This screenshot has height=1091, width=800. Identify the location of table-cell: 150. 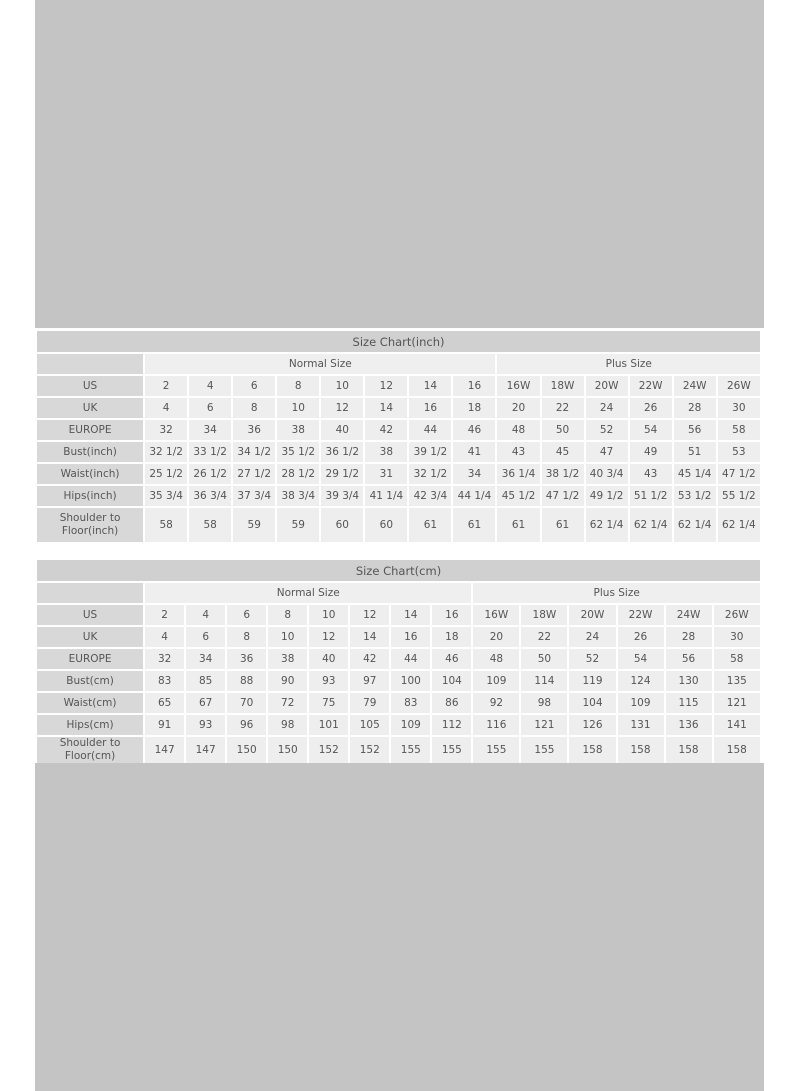
(247, 750).